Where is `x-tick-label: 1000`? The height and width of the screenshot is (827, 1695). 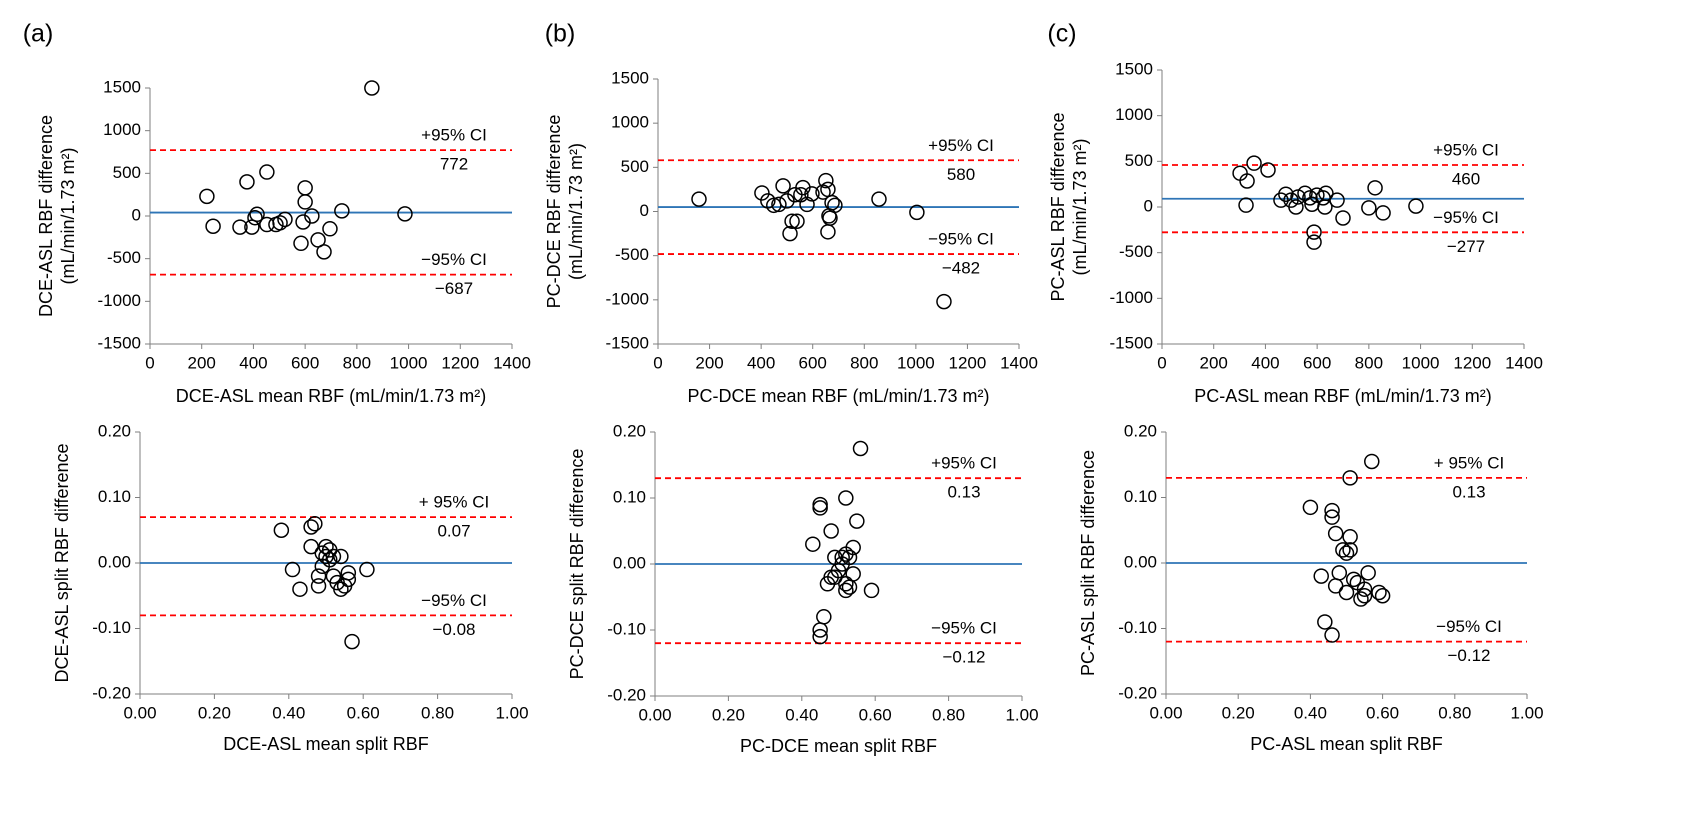 x-tick-label: 1000 is located at coordinates (1421, 362).